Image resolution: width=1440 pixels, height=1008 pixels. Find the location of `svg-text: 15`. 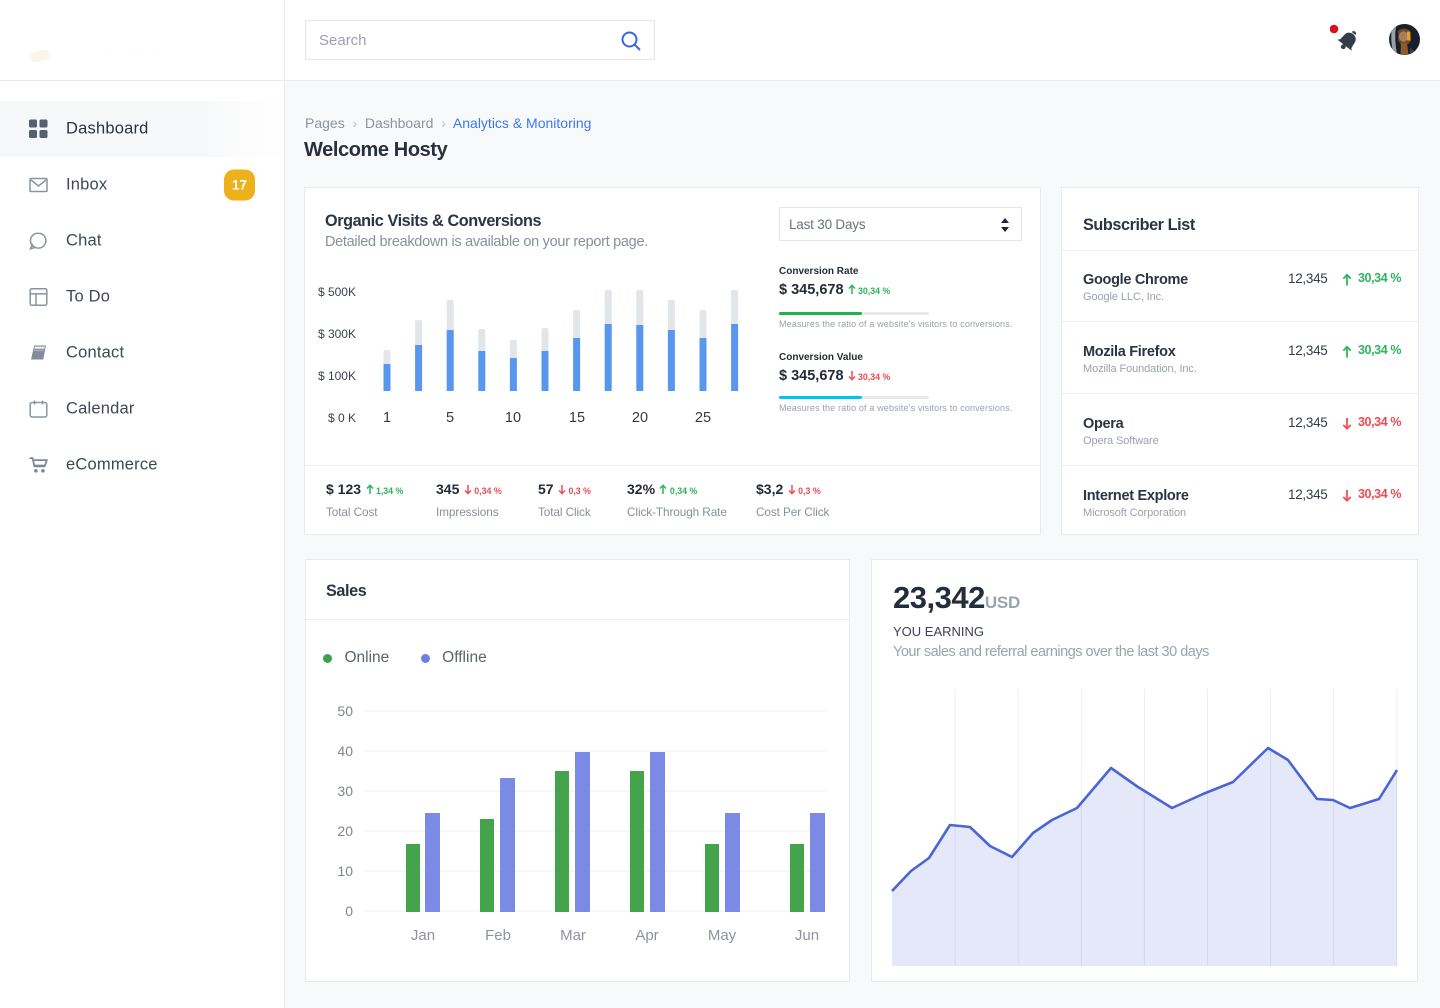

svg-text: 15 is located at coordinates (577, 418).